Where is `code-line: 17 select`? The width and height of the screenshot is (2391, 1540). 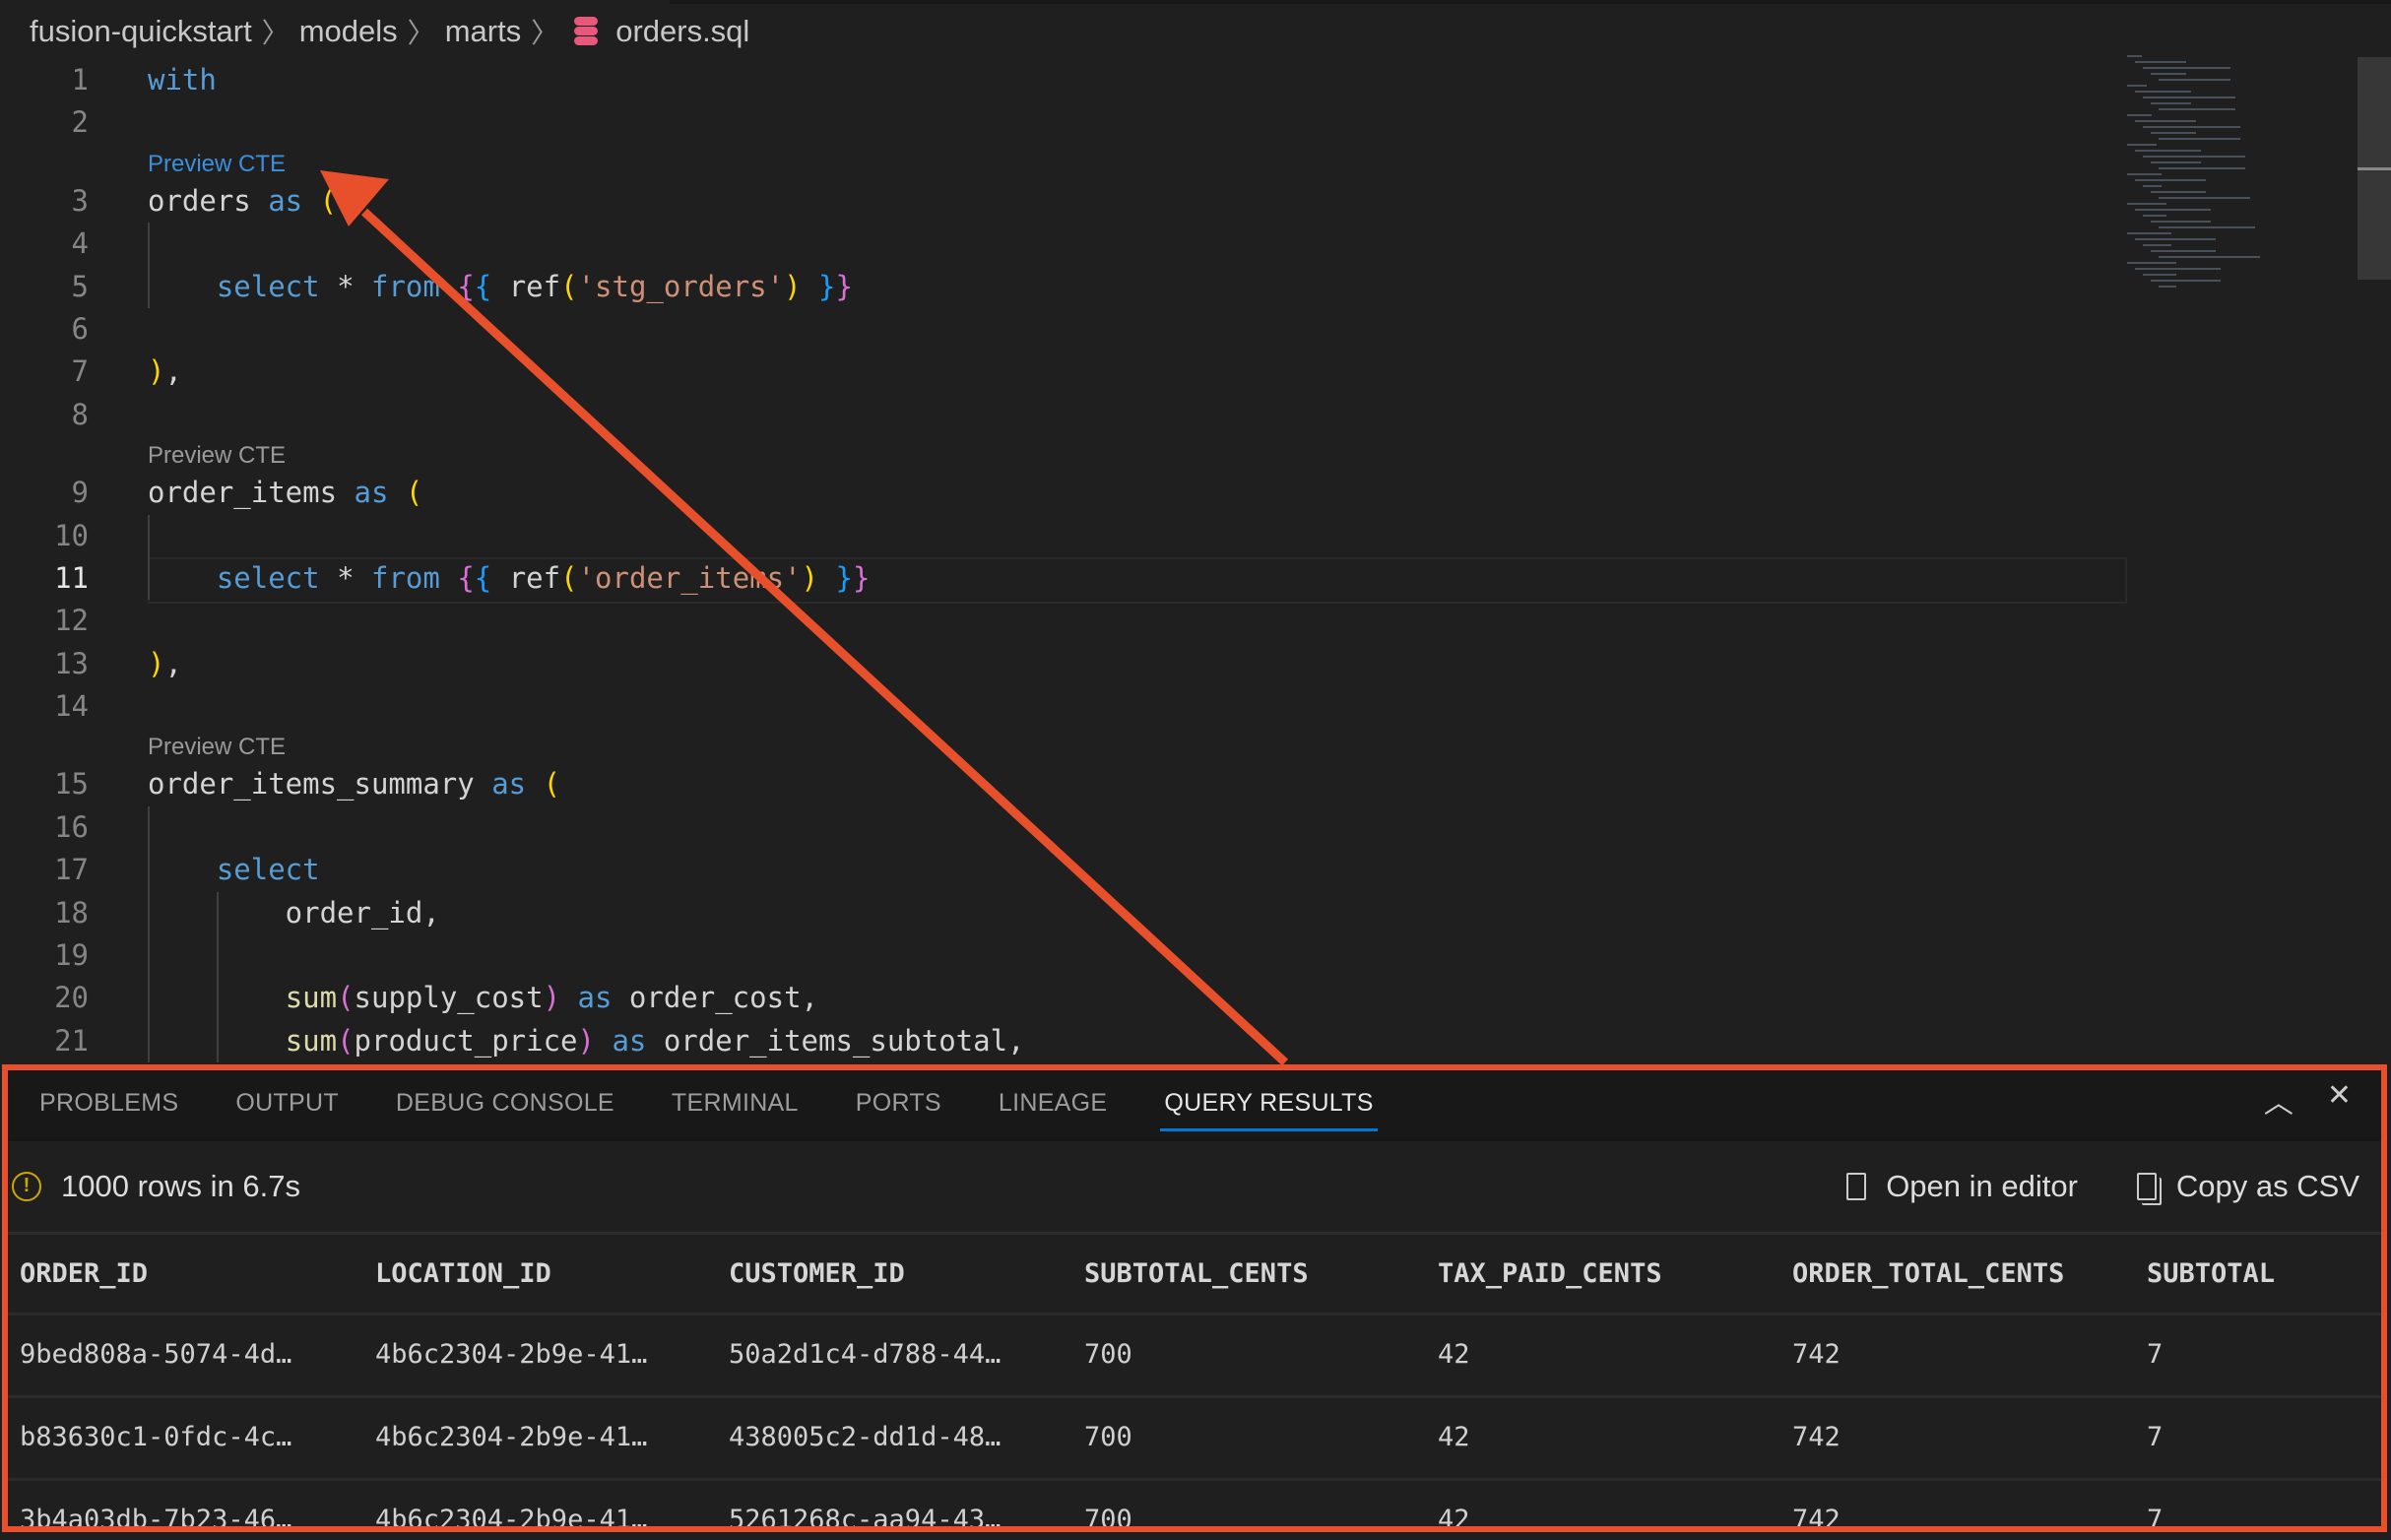
code-line: 17 select is located at coordinates (1064, 870).